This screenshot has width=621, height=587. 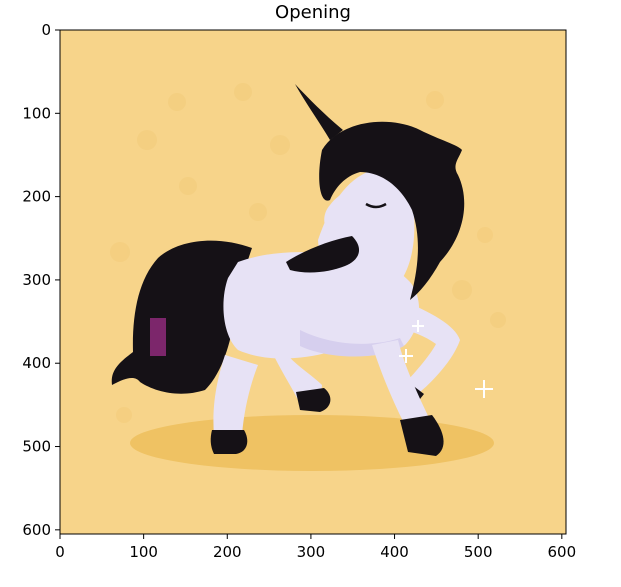 I want to click on unicorn-eye, so click(x=376, y=205).